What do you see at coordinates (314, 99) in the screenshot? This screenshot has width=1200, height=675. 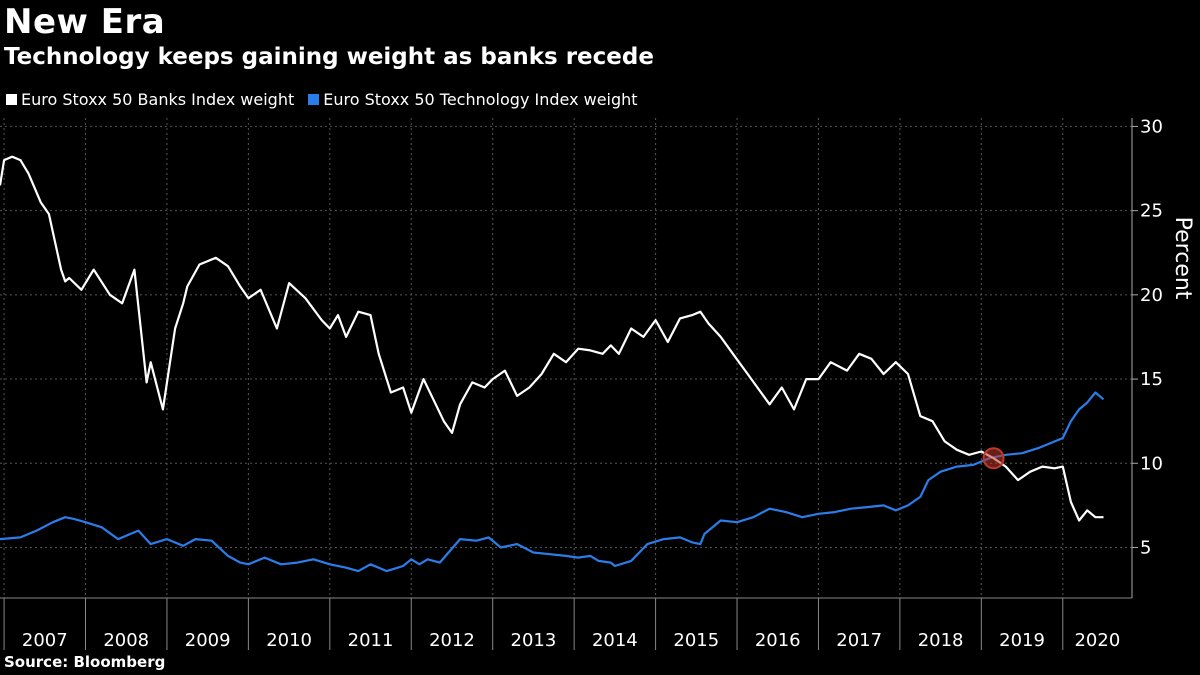 I see `legend-swatch-technology` at bounding box center [314, 99].